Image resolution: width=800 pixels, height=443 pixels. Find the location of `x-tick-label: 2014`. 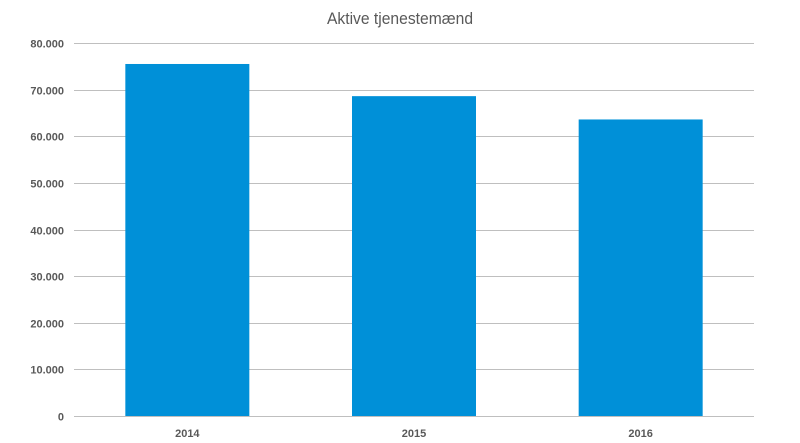

x-tick-label: 2014 is located at coordinates (187, 434).